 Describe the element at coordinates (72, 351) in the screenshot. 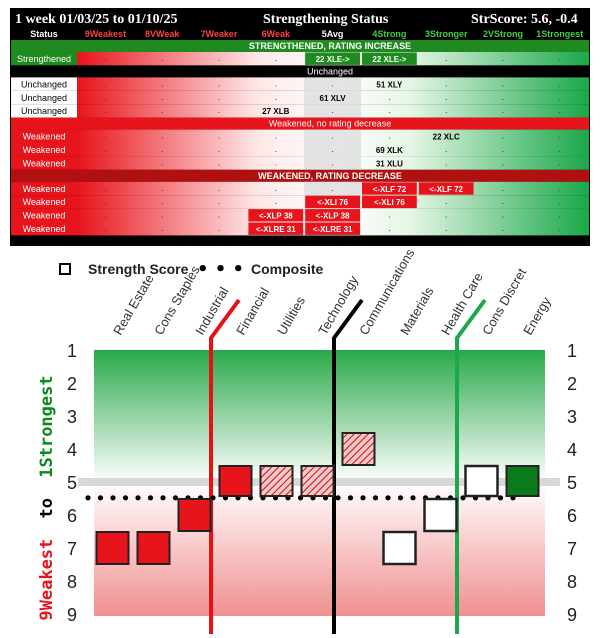

I see `y-tick-left: 1` at that location.